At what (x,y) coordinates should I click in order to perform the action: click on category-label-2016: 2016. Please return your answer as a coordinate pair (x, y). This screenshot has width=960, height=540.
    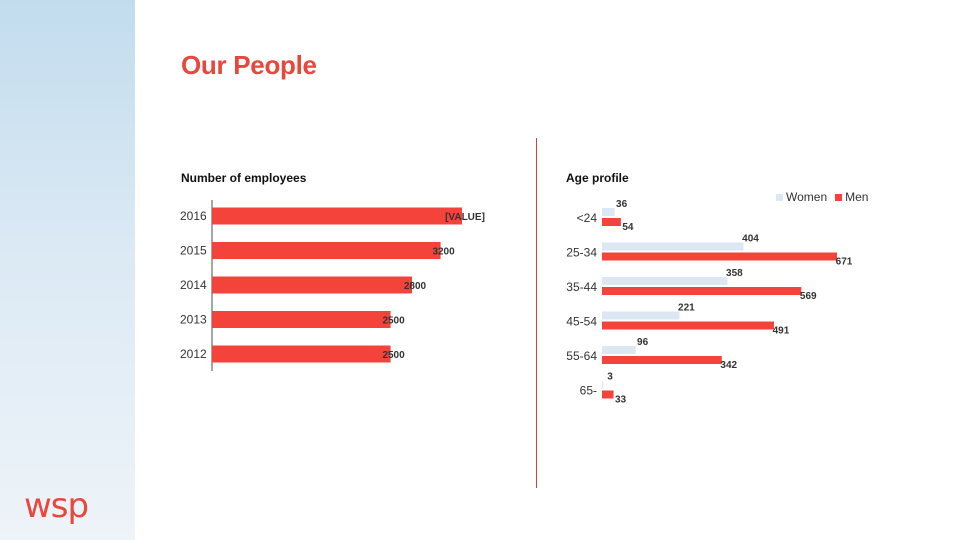
    Looking at the image, I should click on (193, 216).